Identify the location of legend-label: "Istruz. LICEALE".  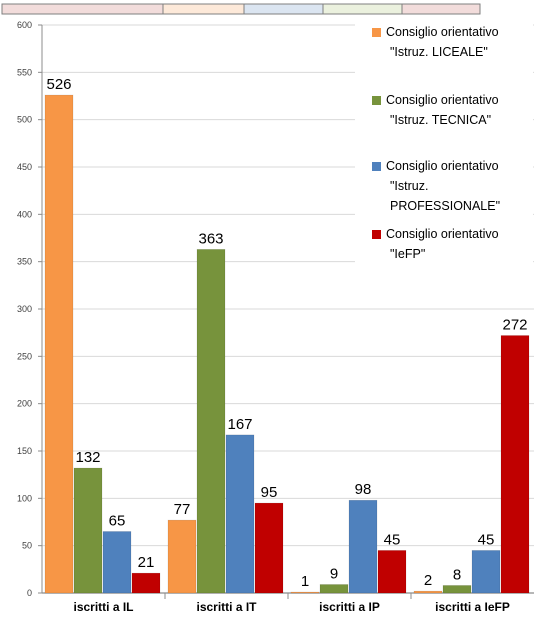
(439, 52).